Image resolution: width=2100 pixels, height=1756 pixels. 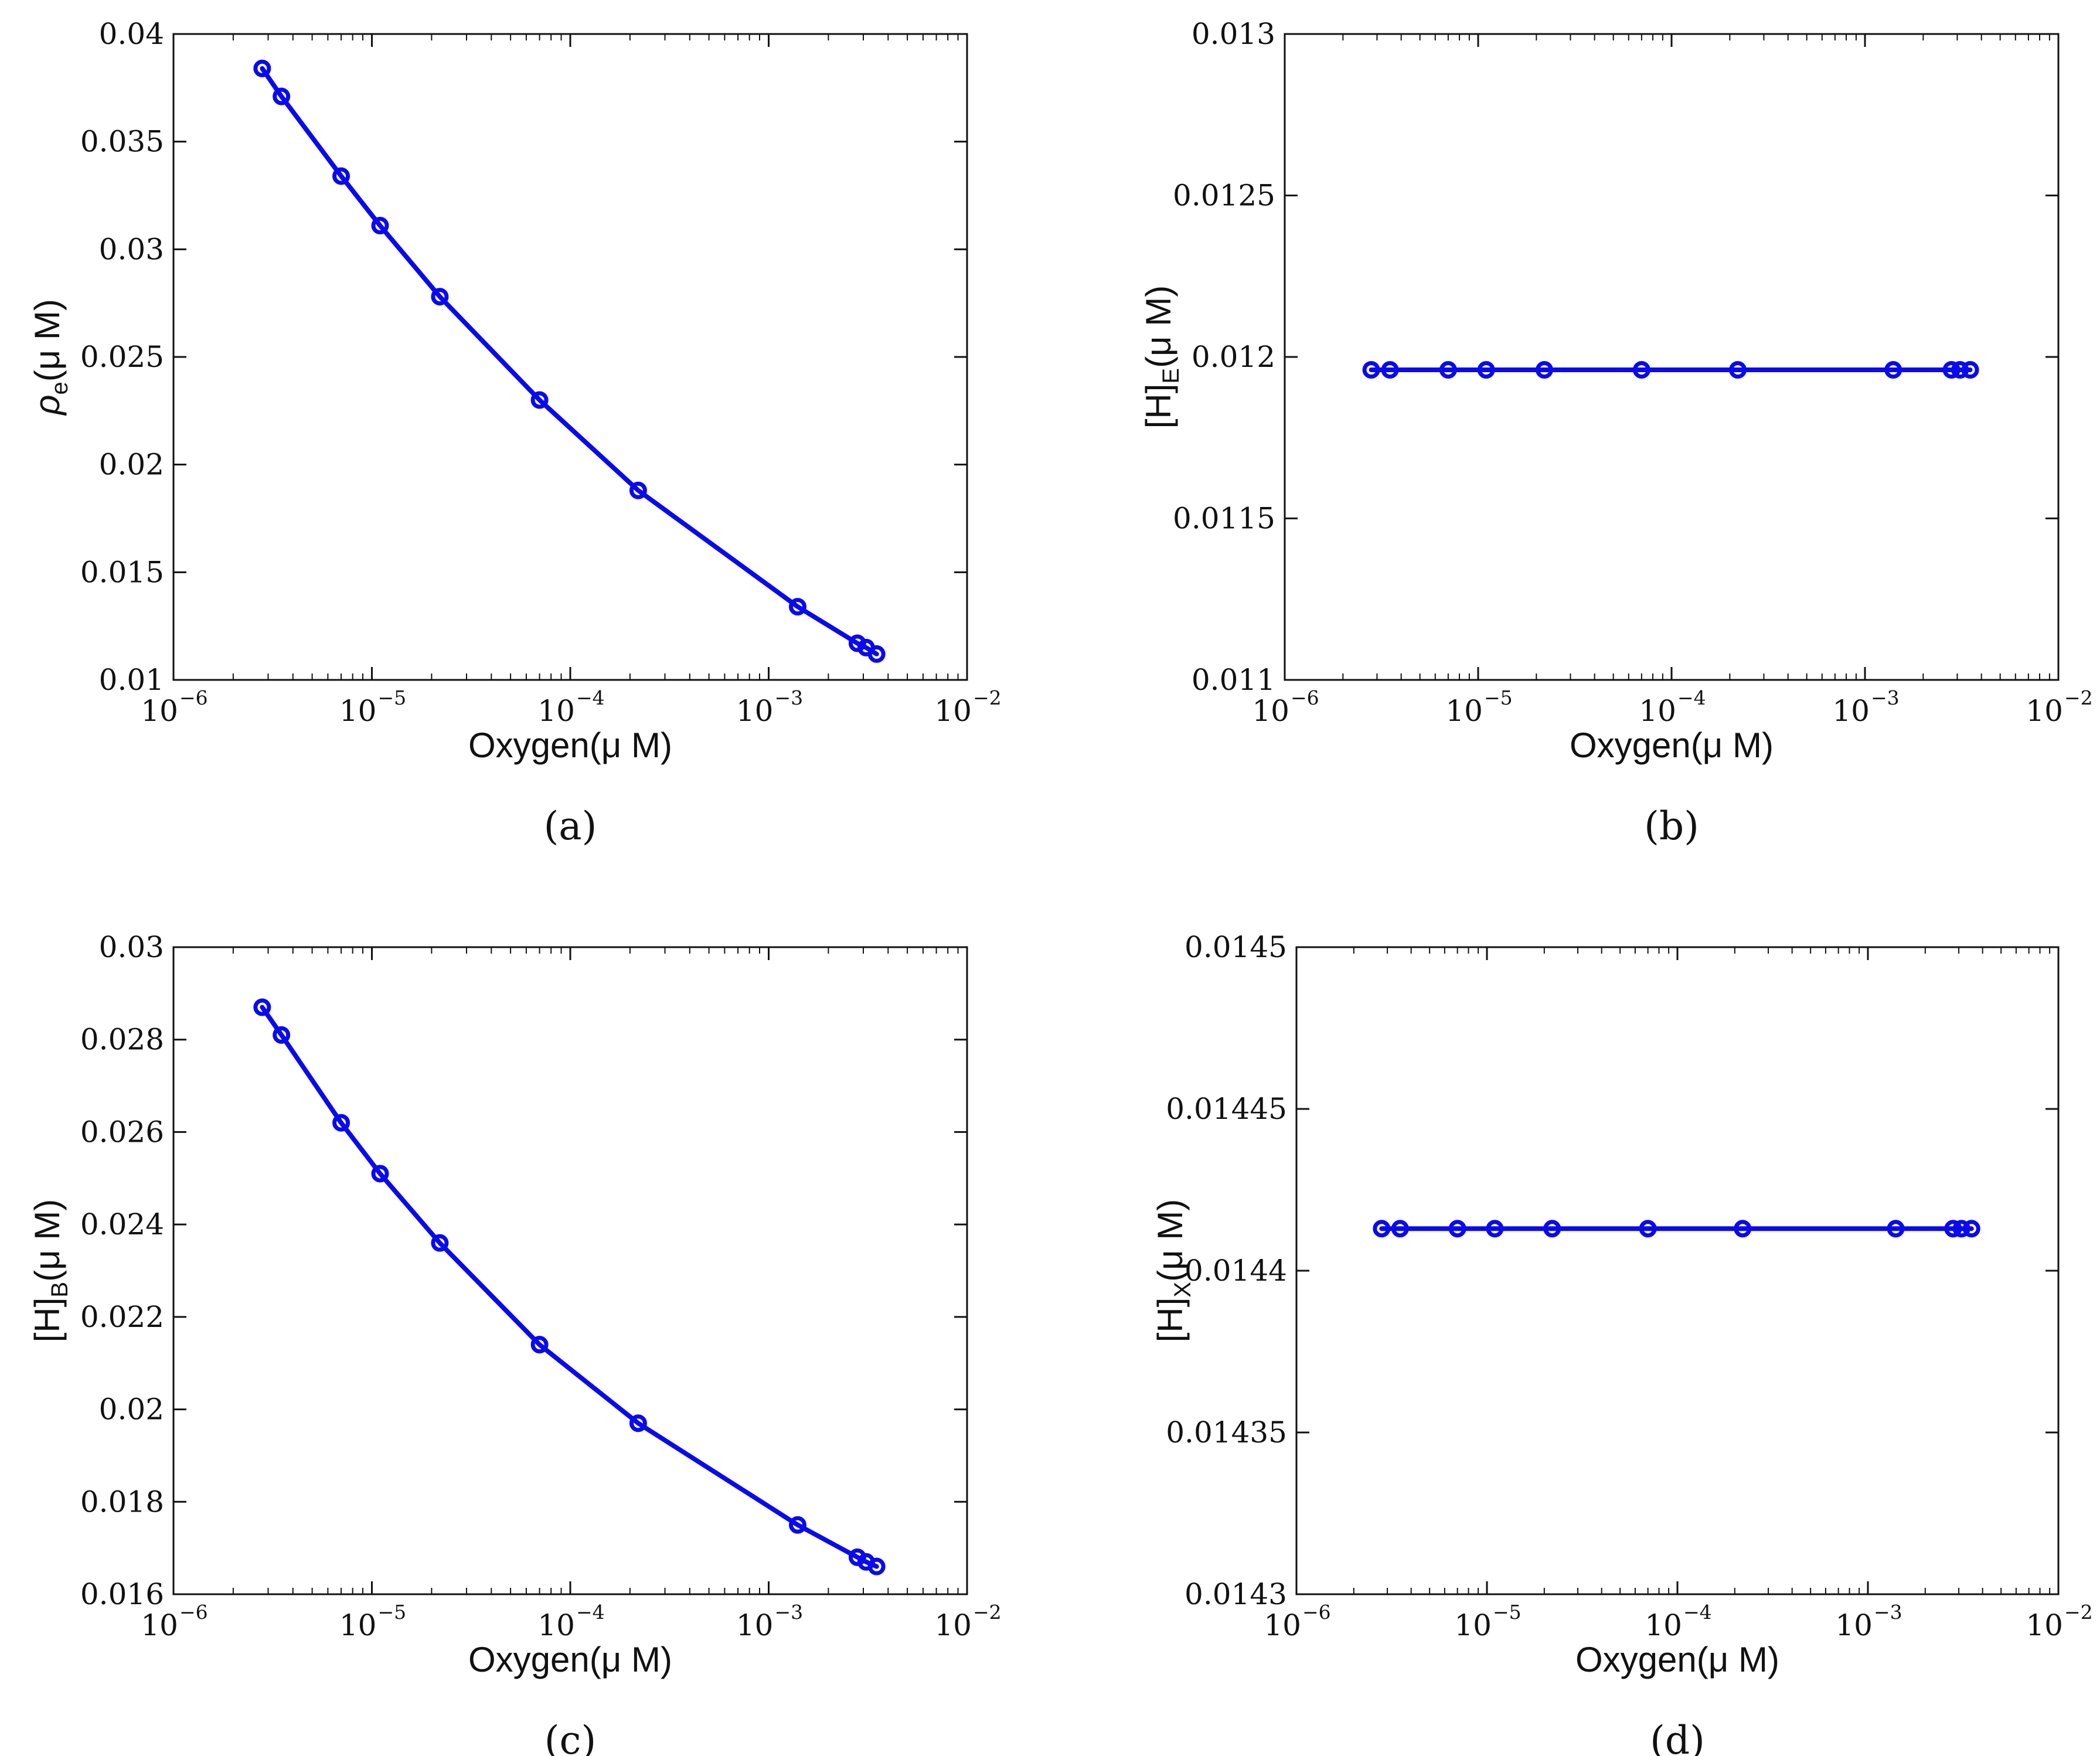 I want to click on y-tick-label: 0.0144, so click(x=1236, y=1271).